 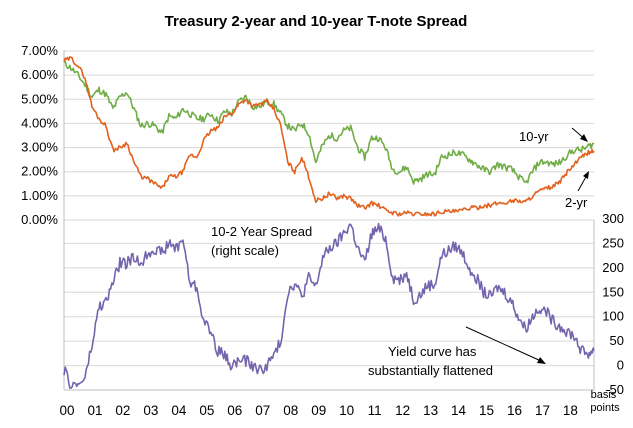 I want to click on annotation-flattened: Yield curve has substantially flattened, so click(x=430, y=361).